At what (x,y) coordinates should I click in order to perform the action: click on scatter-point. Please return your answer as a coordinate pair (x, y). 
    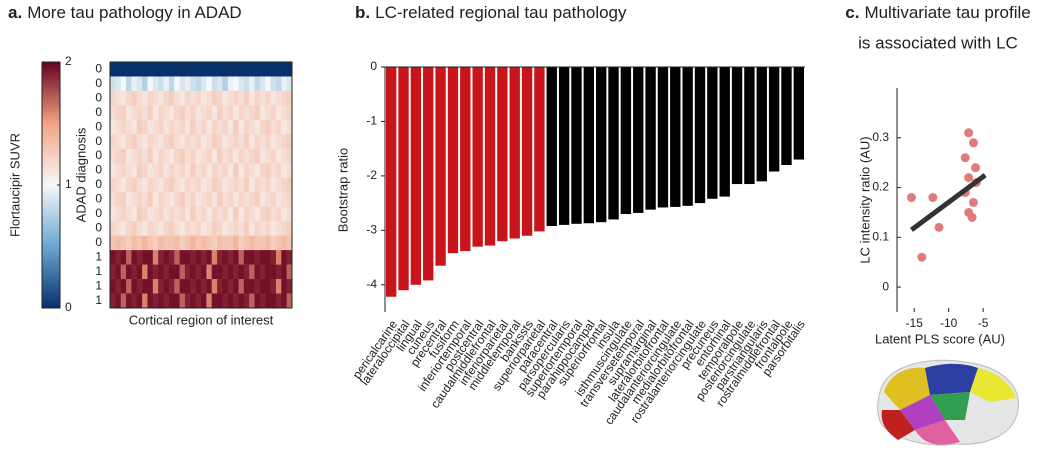
    Looking at the image, I should click on (976, 168).